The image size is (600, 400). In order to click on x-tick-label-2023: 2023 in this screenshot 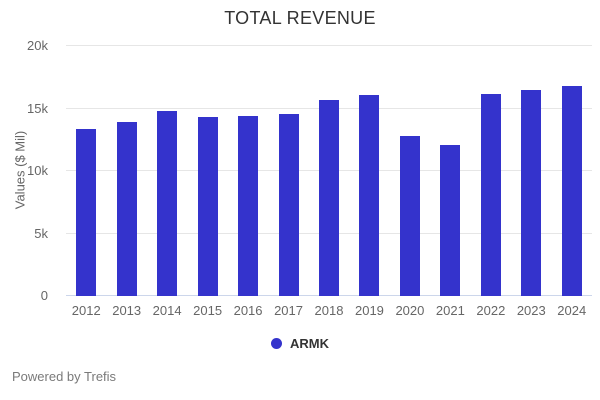, I will do `click(531, 310)`.